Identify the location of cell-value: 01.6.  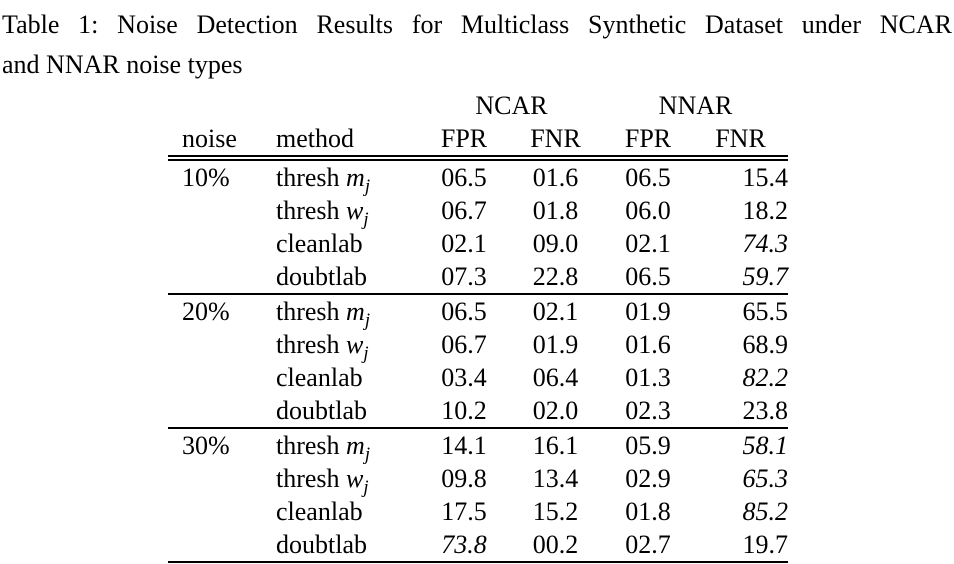
(555, 177).